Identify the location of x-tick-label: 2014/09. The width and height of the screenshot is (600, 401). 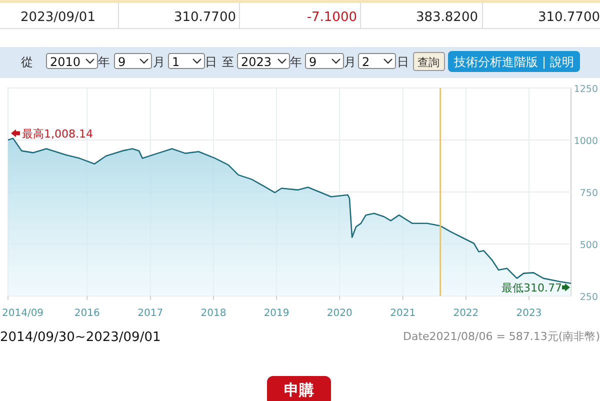
(23, 313).